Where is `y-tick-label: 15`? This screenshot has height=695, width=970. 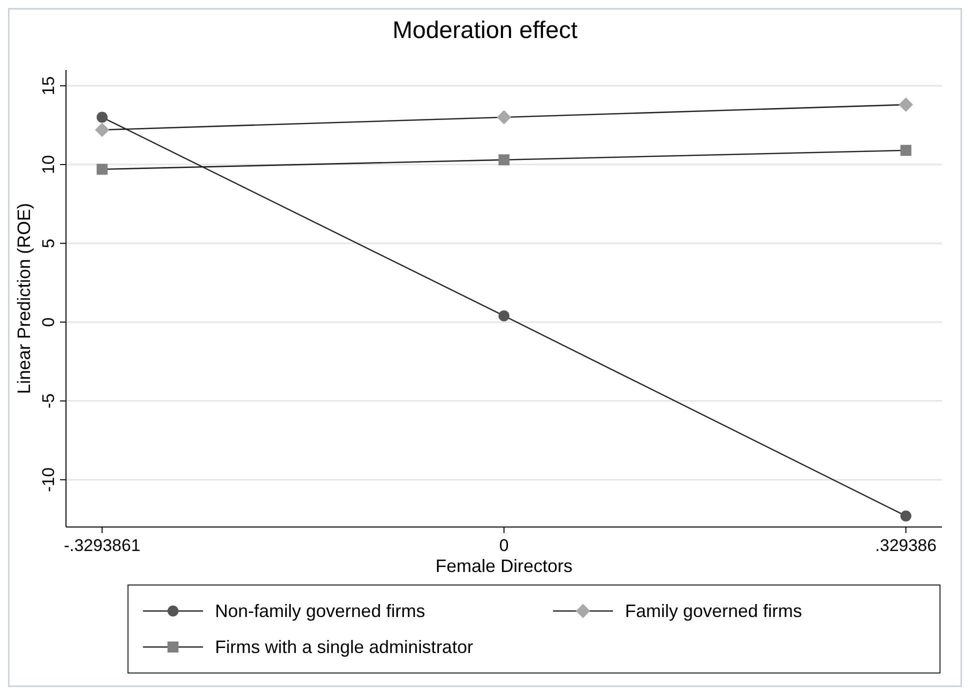 y-tick-label: 15 is located at coordinates (48, 86).